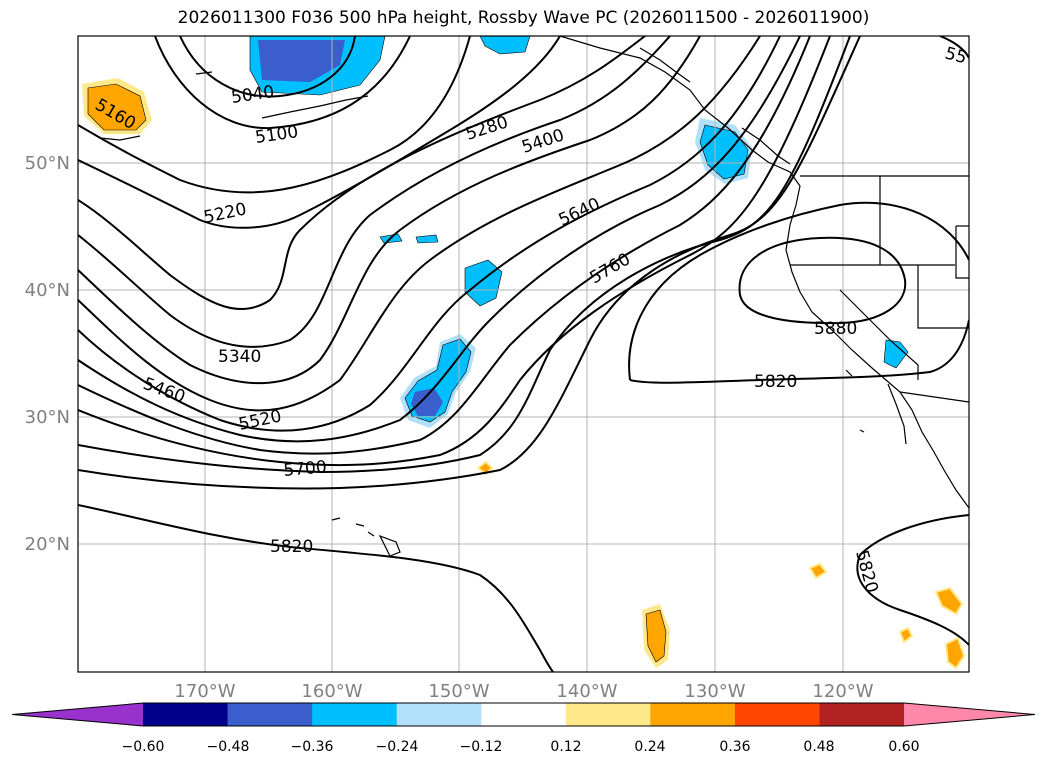 This screenshot has width=1047, height=765. What do you see at coordinates (523, 691) in the screenshot?
I see `lon-axis: 170°W 160°W 150°W 140°W 130°W 120°W` at bounding box center [523, 691].